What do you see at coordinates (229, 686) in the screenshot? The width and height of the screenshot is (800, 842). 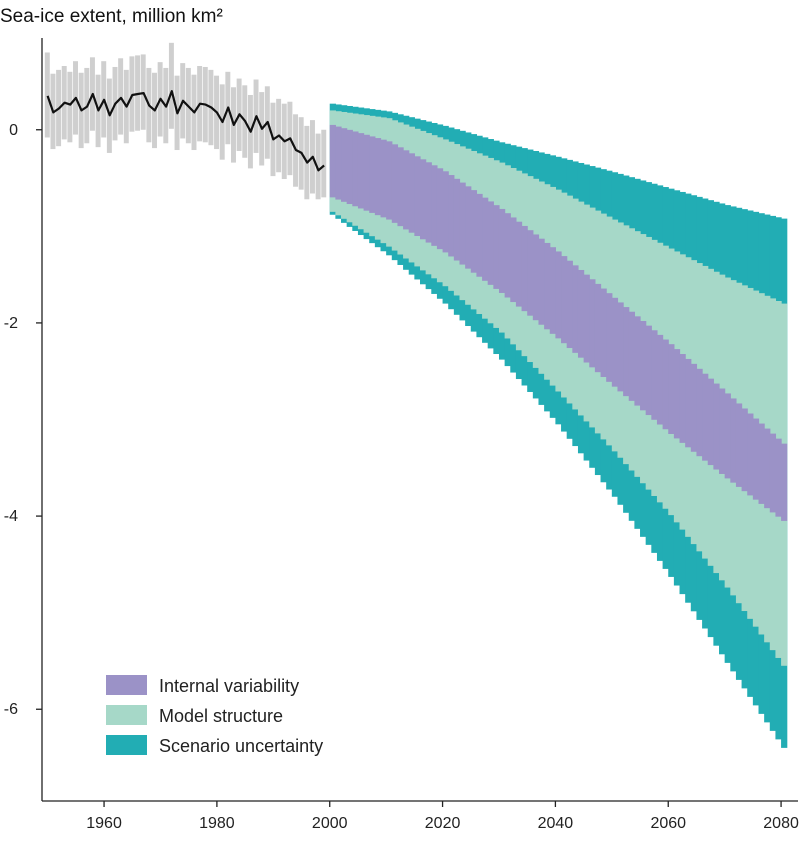 I see `legend-label-internal-variability: Internal variability` at bounding box center [229, 686].